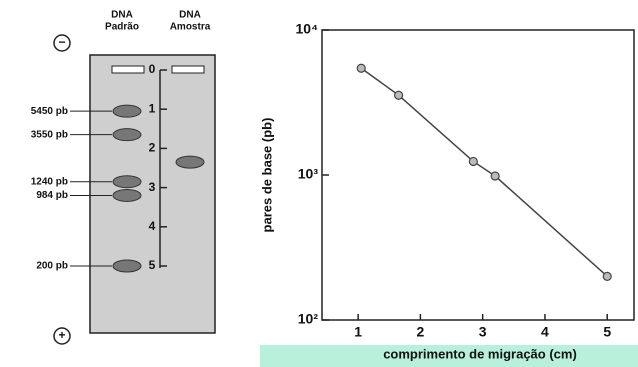  I want to click on x-tick-label: 1, so click(358, 332).